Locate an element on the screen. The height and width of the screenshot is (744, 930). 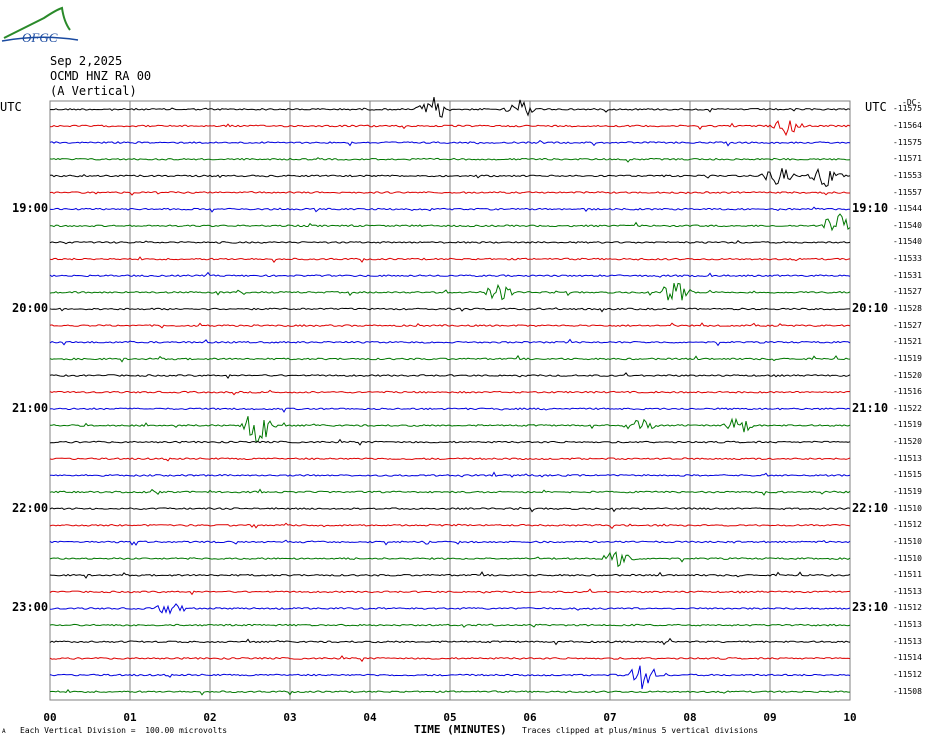
logo-underline is located at coordinates (40, 39).